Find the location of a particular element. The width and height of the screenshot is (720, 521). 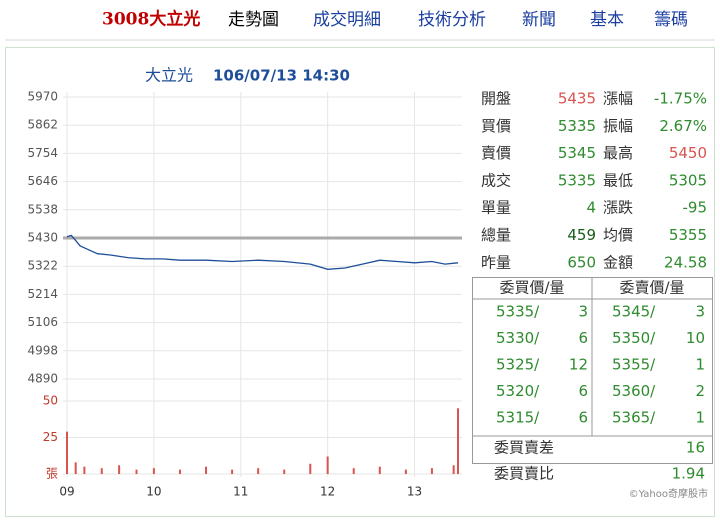

quote-label: 昨量 is located at coordinates (496, 262).